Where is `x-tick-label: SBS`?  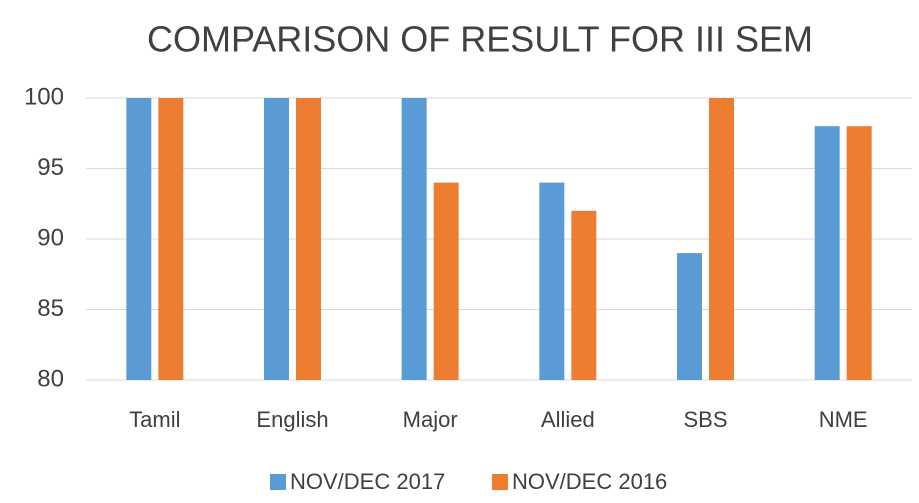
x-tick-label: SBS is located at coordinates (705, 419).